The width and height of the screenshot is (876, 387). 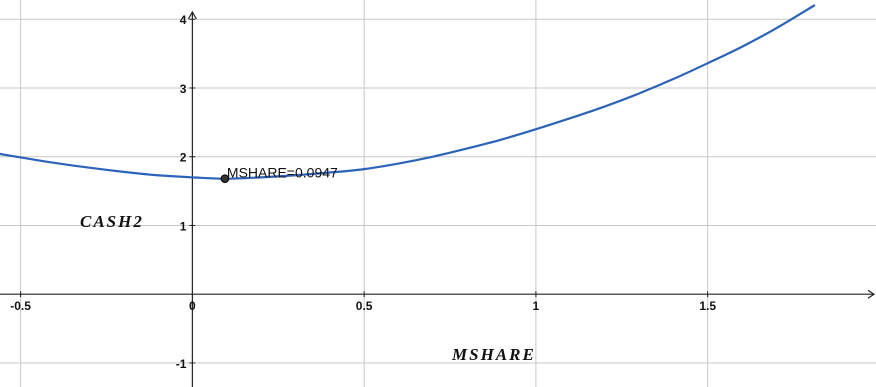 What do you see at coordinates (192, 306) in the screenshot?
I see `x-tick-label: 0` at bounding box center [192, 306].